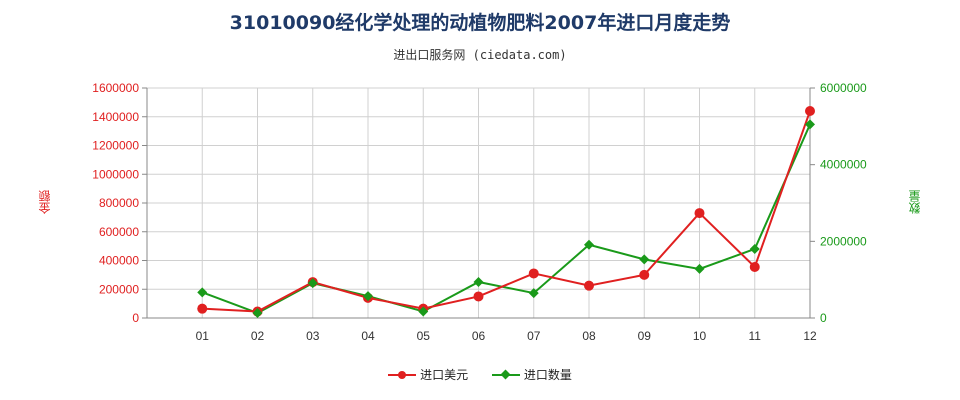 The width and height of the screenshot is (960, 400). I want to click on legend-item-series1: 进口美元, so click(428, 374).